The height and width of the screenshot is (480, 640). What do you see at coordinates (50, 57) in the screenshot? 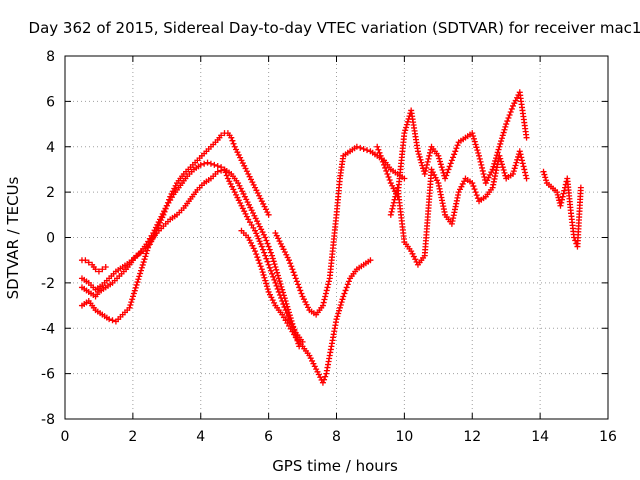
I see `y-tick-label: 8` at bounding box center [50, 57].